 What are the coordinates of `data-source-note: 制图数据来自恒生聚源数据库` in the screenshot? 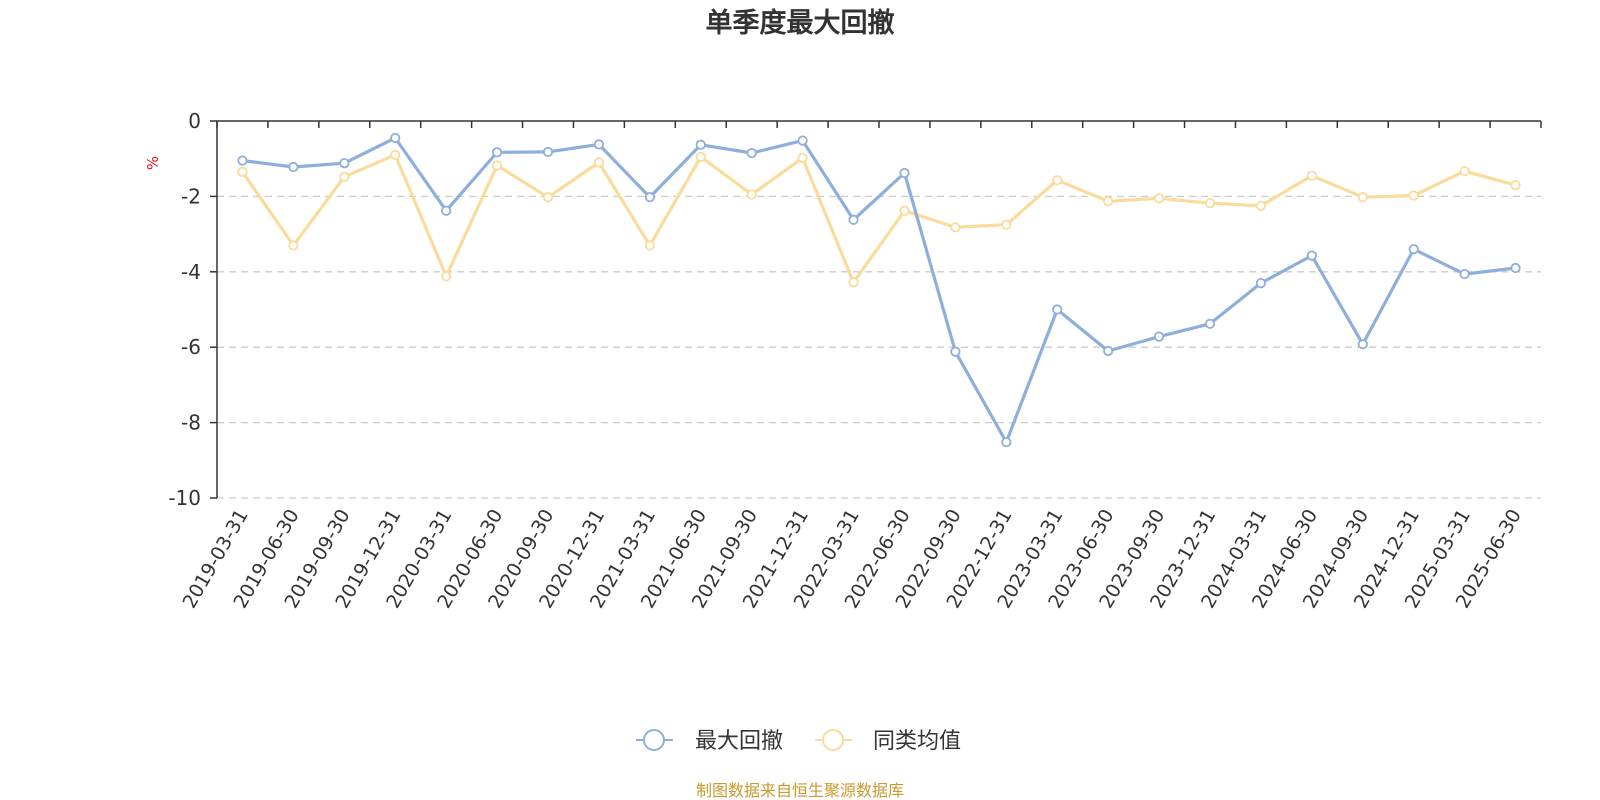 It's located at (800, 790).